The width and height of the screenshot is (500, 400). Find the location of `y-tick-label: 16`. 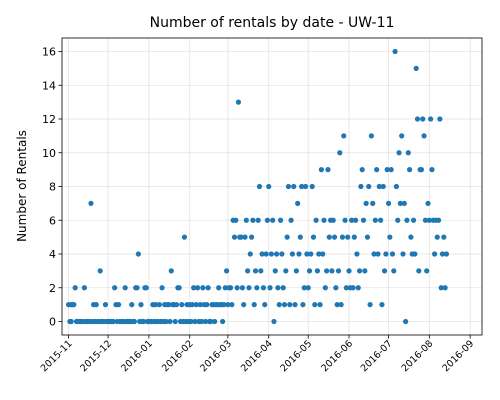

y-tick-label: 16 is located at coordinates (49, 52).